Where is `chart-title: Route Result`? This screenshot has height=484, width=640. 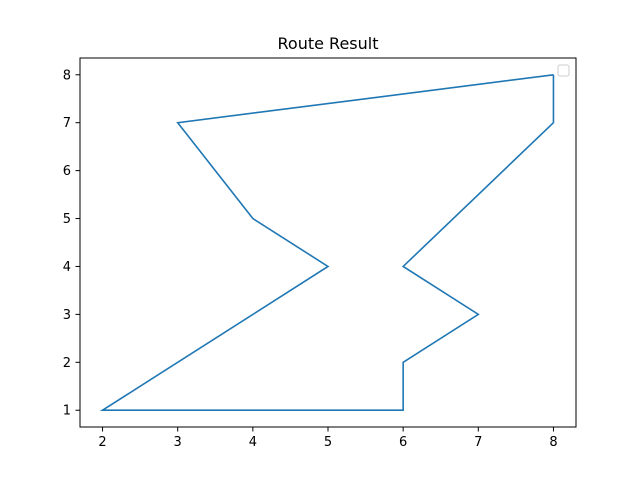
chart-title: Route Result is located at coordinates (328, 43).